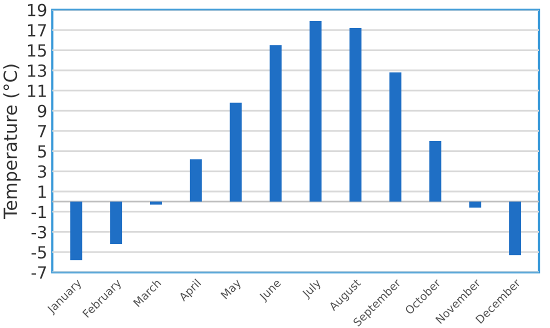 The image size is (550, 328). What do you see at coordinates (39, 232) in the screenshot?
I see `y-tick-label: -3` at bounding box center [39, 232].